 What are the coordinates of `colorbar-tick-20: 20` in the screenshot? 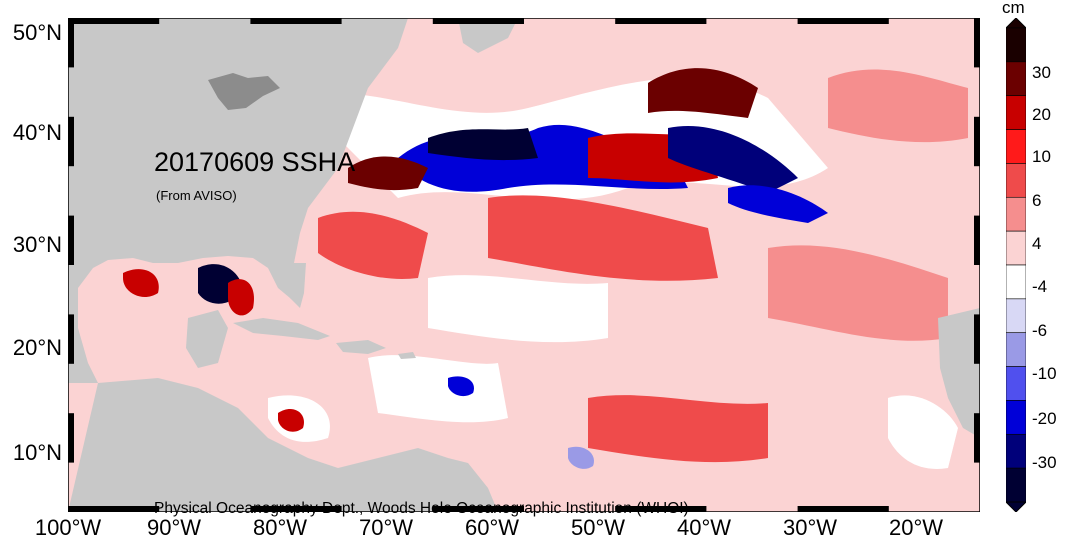 It's located at (1041, 114).